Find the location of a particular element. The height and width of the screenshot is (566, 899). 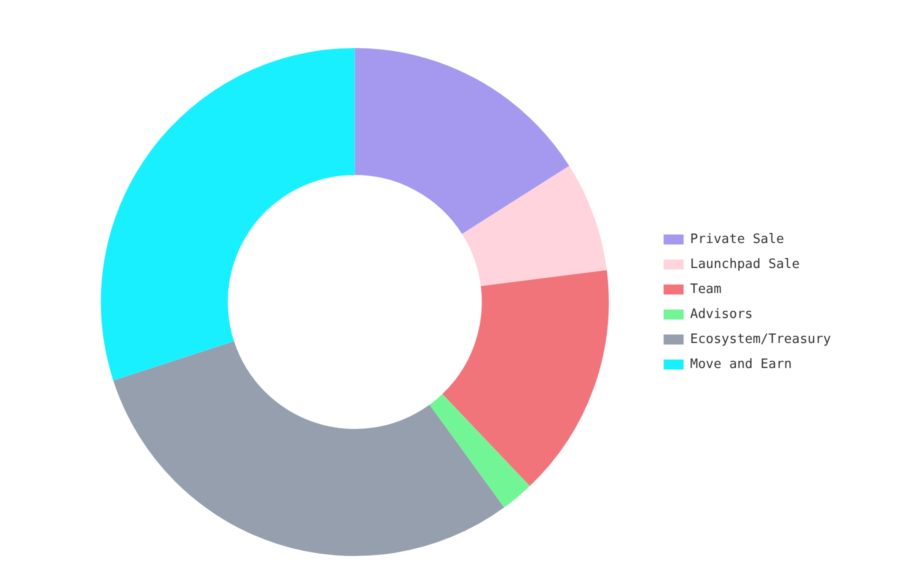

legend-label: Launchpad Sale is located at coordinates (745, 264).